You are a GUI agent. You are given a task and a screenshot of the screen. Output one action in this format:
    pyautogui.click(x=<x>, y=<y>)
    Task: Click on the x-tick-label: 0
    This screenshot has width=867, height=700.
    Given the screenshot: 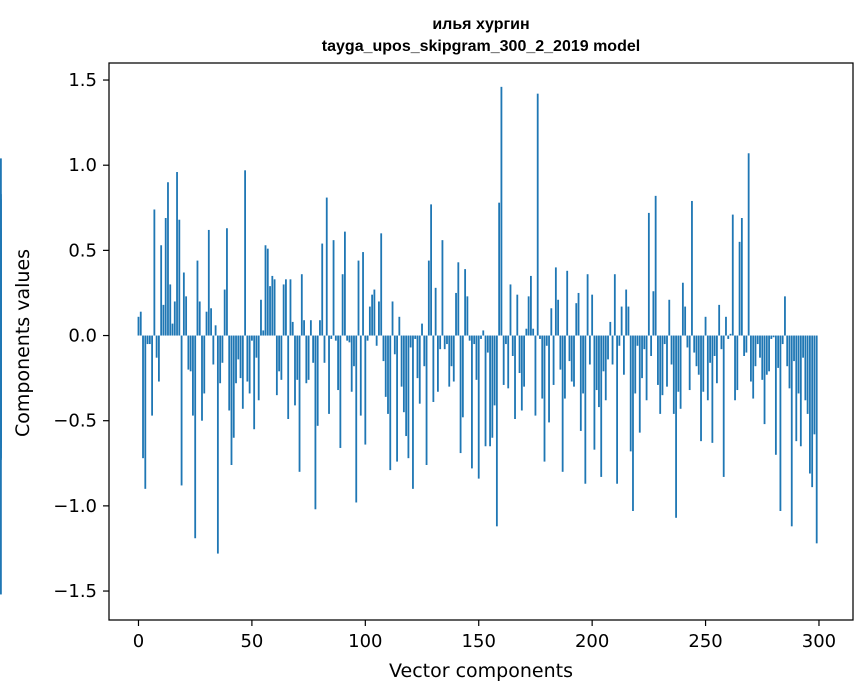 What is the action you would take?
    pyautogui.click(x=138, y=641)
    